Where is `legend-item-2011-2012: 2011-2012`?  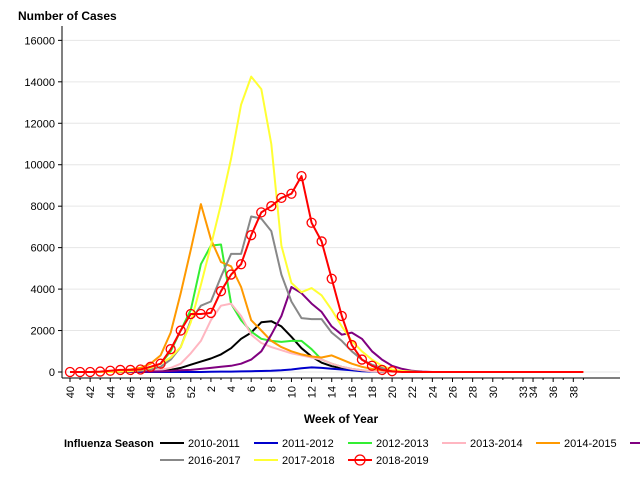
legend-item-2011-2012: 2011-2012 is located at coordinates (294, 444).